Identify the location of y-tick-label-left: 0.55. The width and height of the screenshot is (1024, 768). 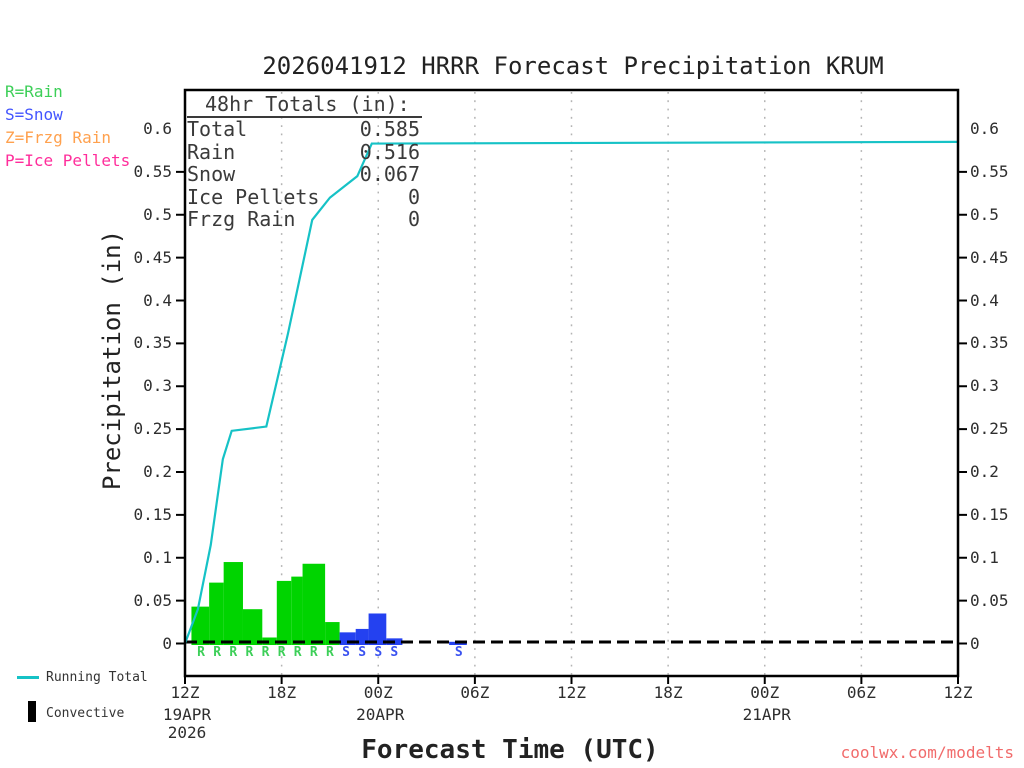
(152, 171).